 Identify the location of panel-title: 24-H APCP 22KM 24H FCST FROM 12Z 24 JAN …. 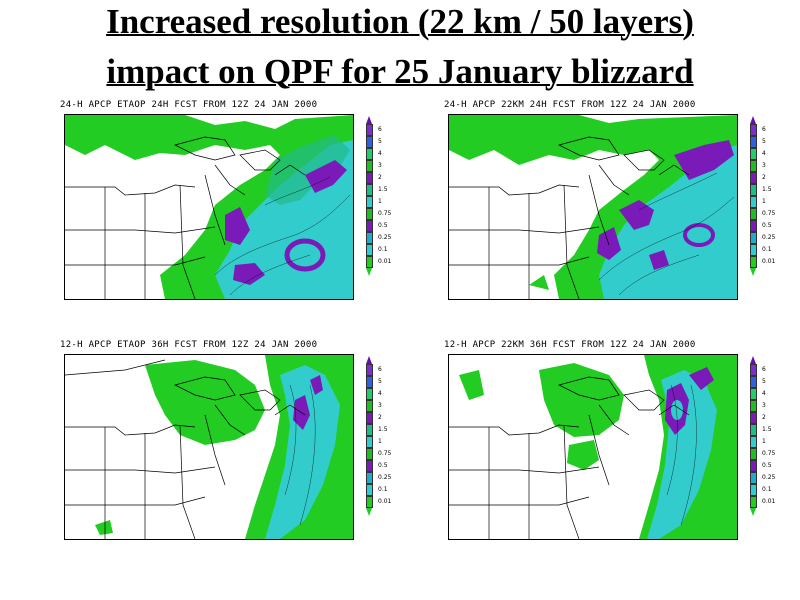
(570, 105).